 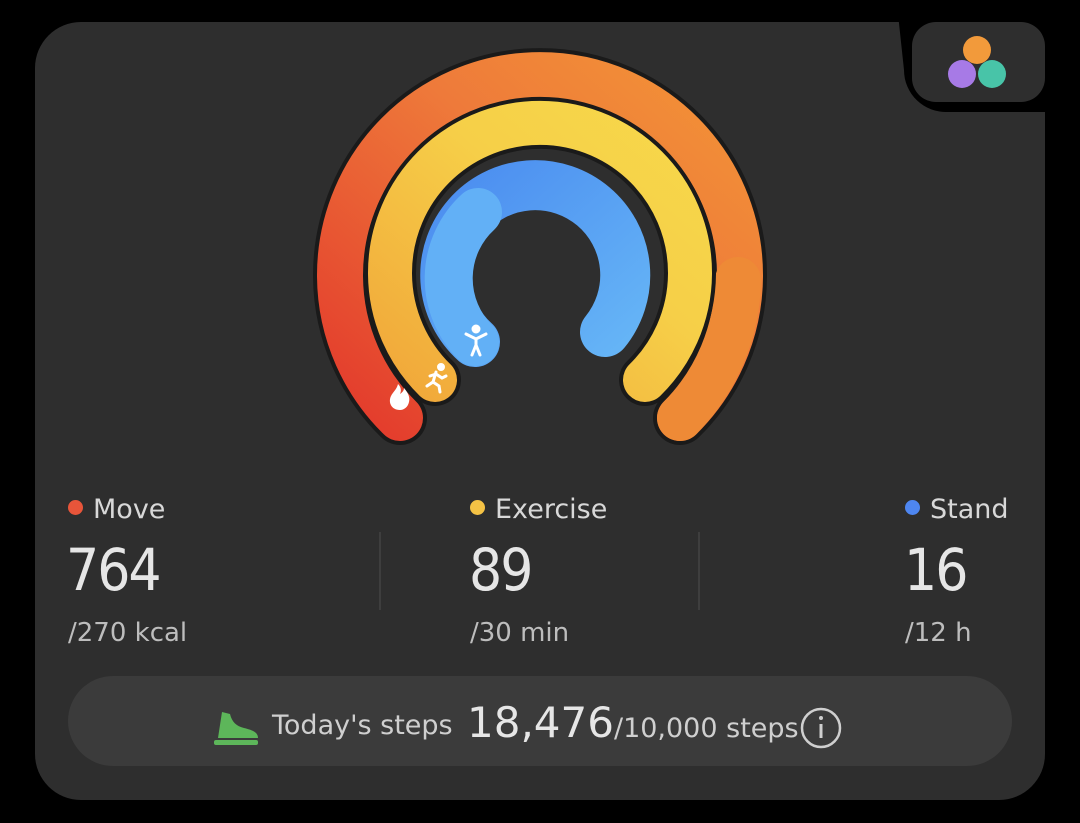 What do you see at coordinates (551, 509) in the screenshot?
I see `label-text: Exercise` at bounding box center [551, 509].